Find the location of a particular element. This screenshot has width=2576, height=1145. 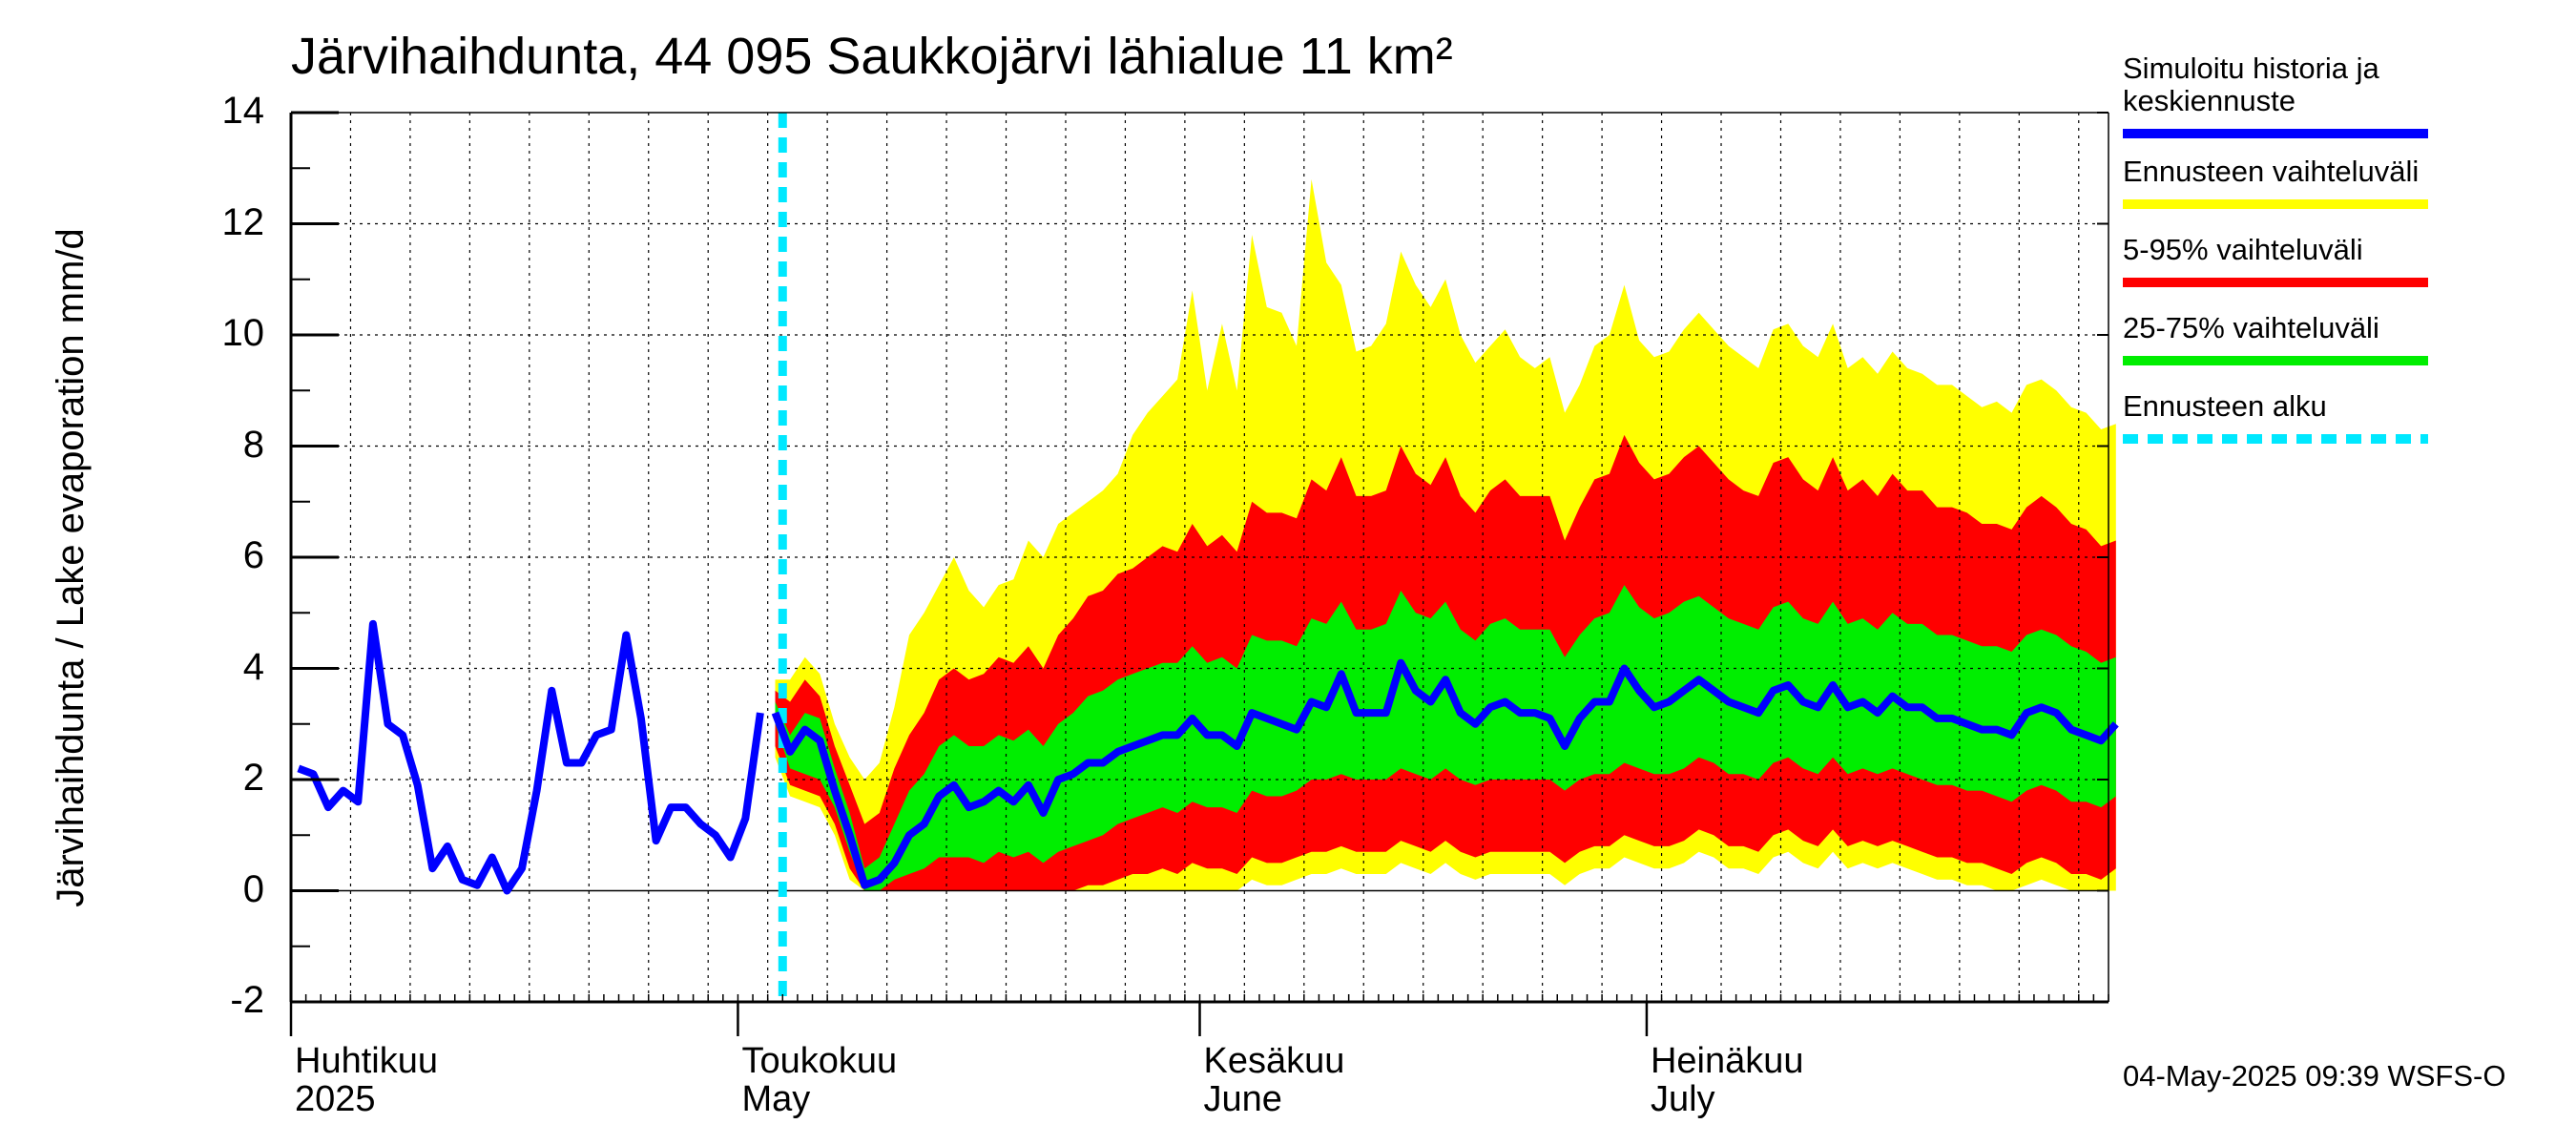

month-label-en: July is located at coordinates (1682, 1099).